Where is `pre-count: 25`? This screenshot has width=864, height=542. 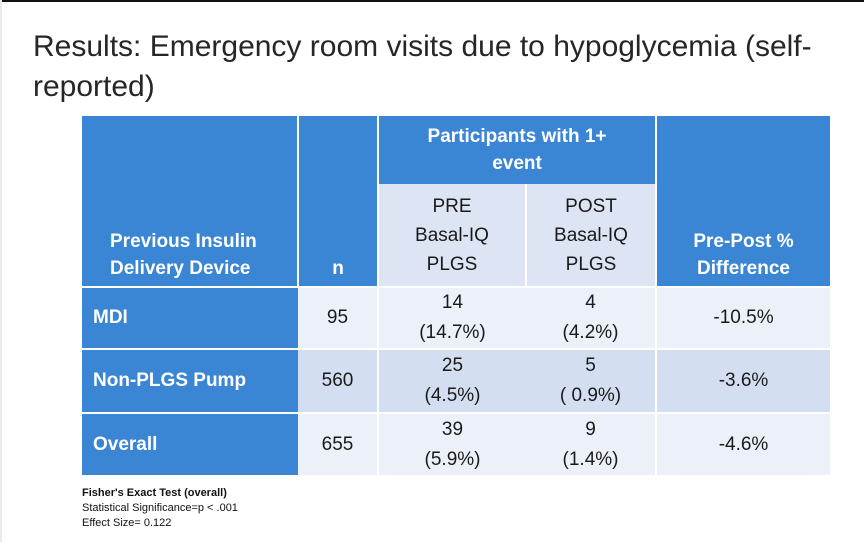 pre-count: 25 is located at coordinates (452, 365).